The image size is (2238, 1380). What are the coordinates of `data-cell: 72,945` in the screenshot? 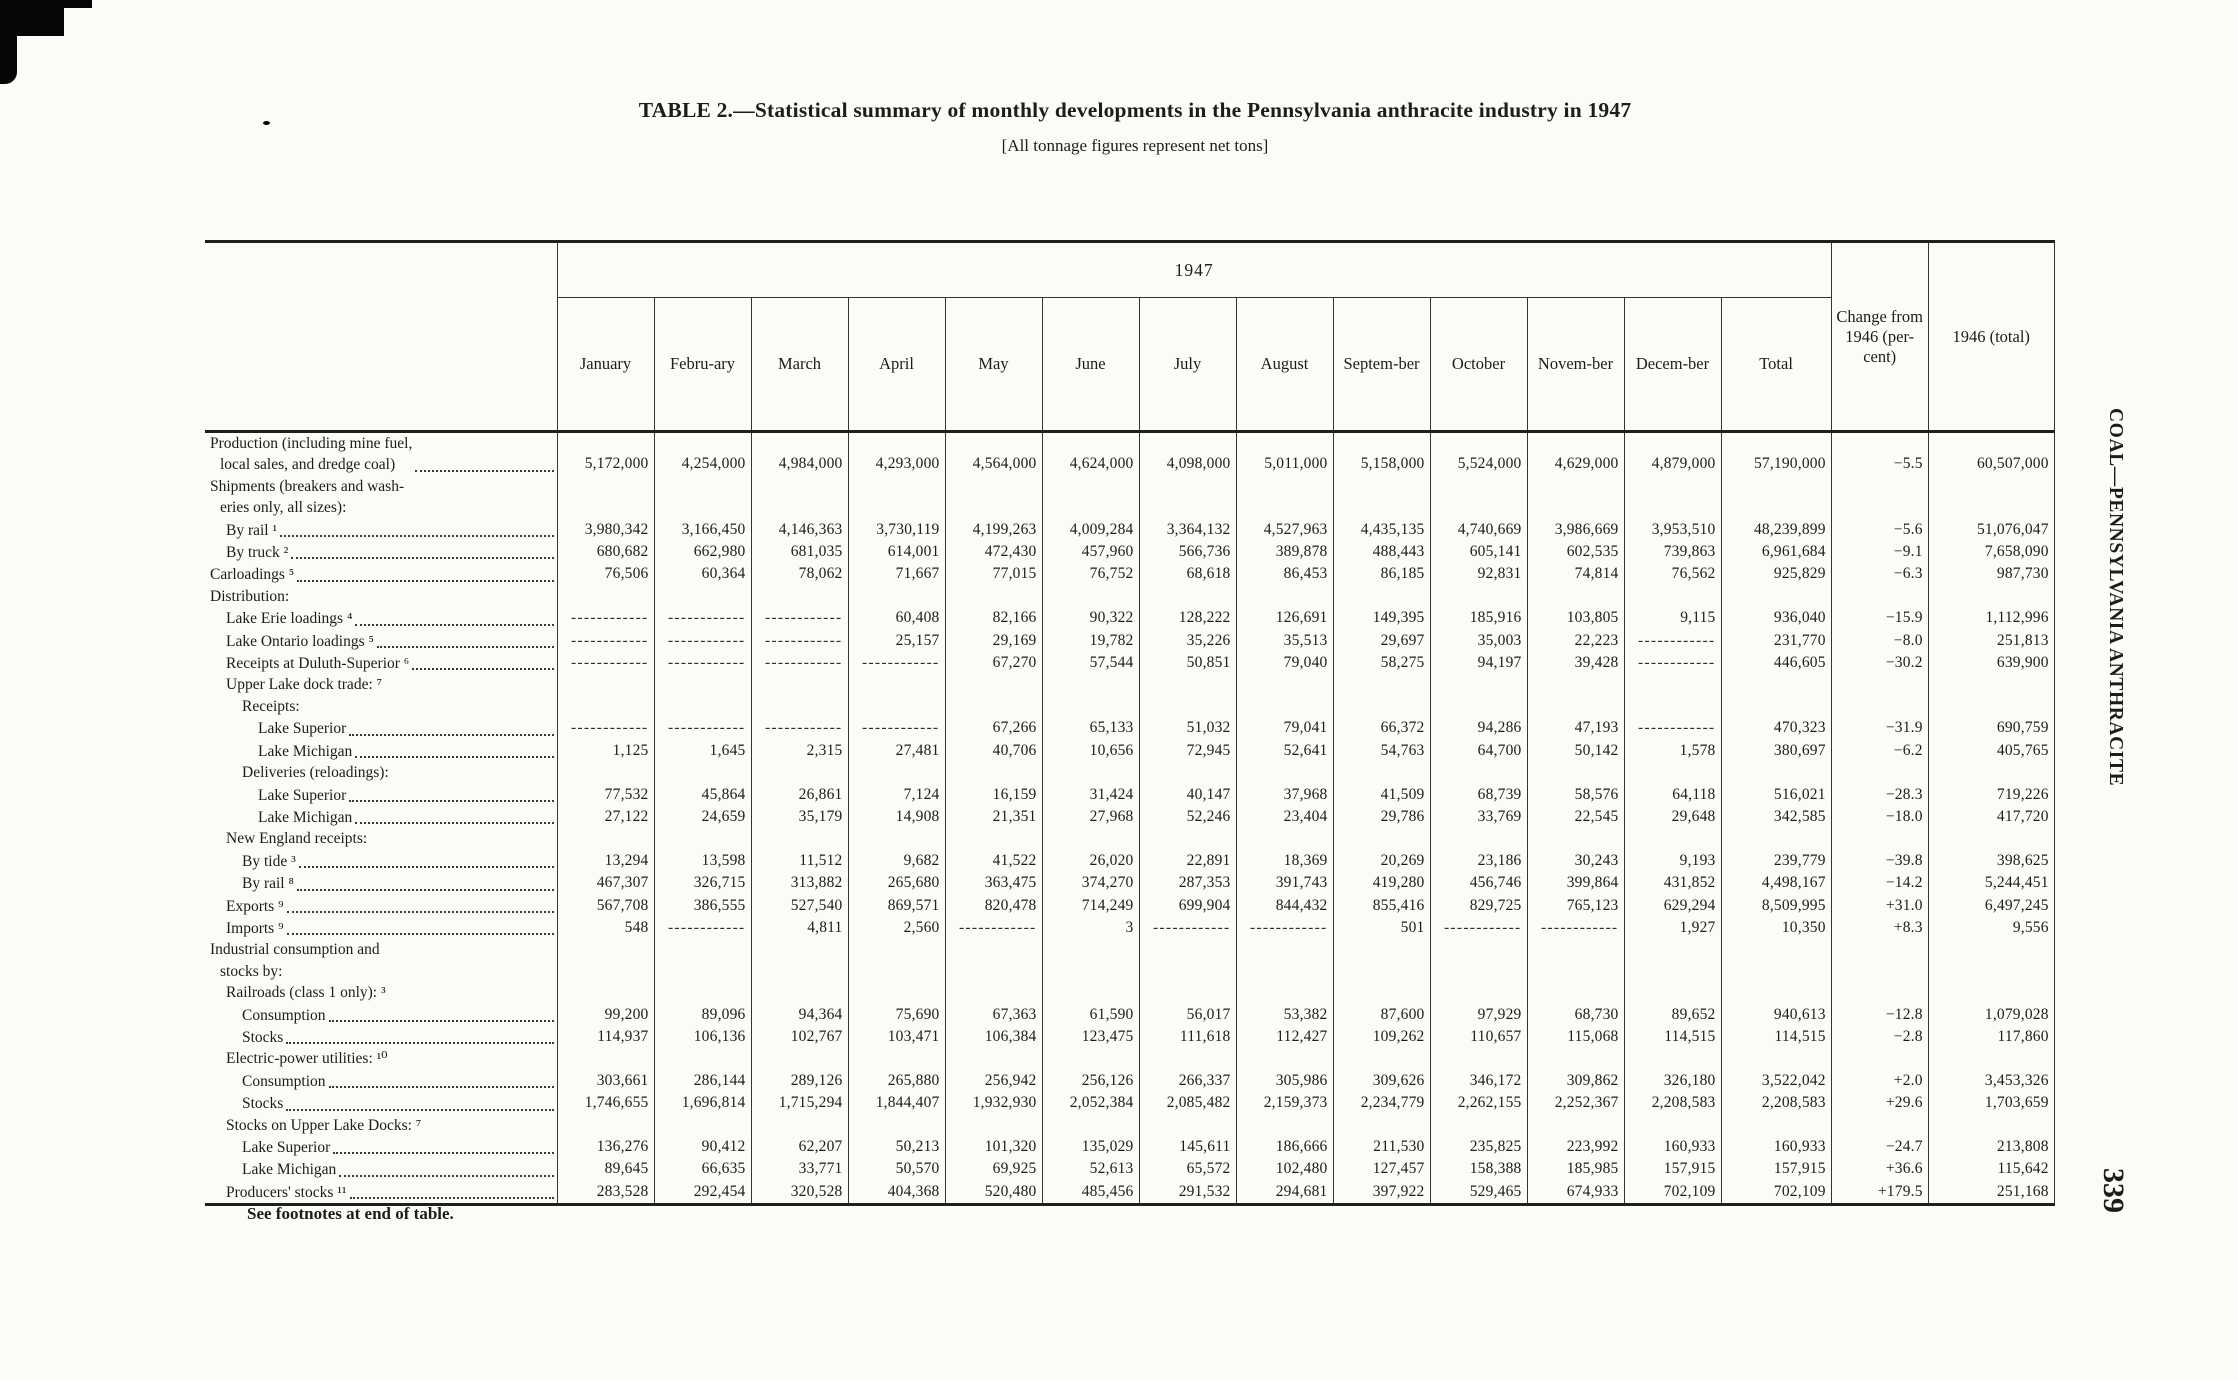 It's located at (1187, 751).